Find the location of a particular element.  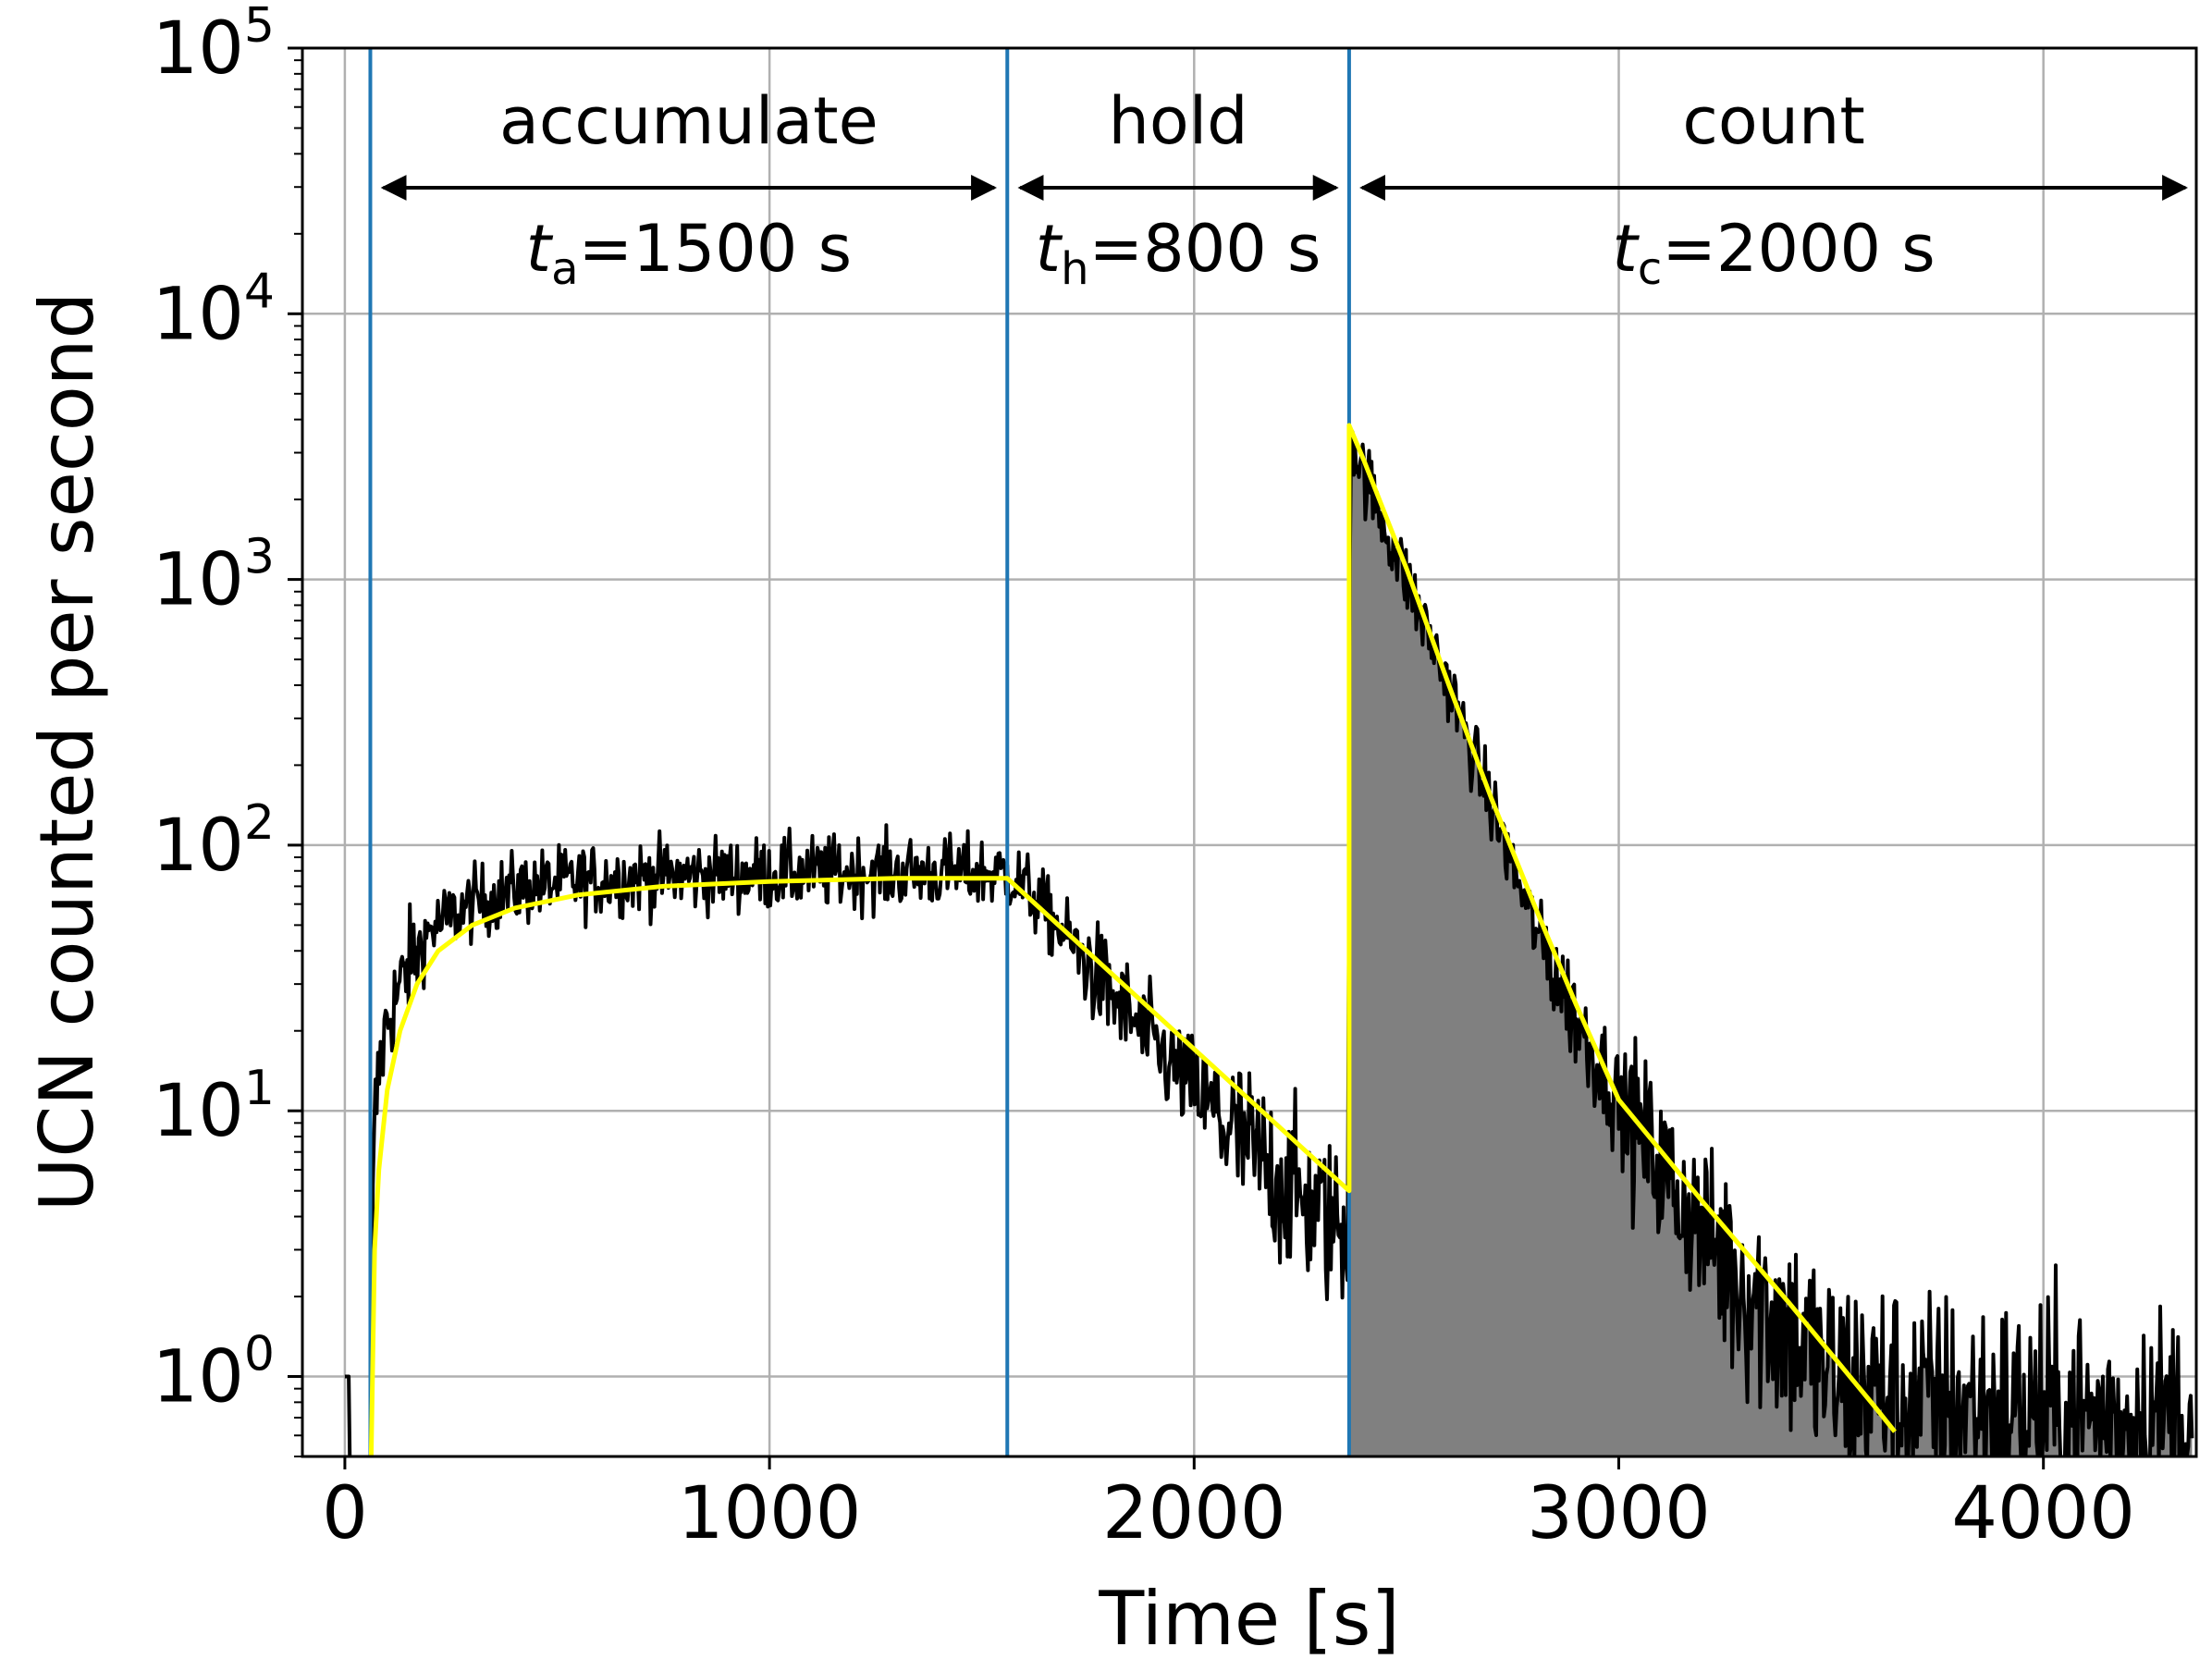

x-tick-label: 0 is located at coordinates (345, 1514).